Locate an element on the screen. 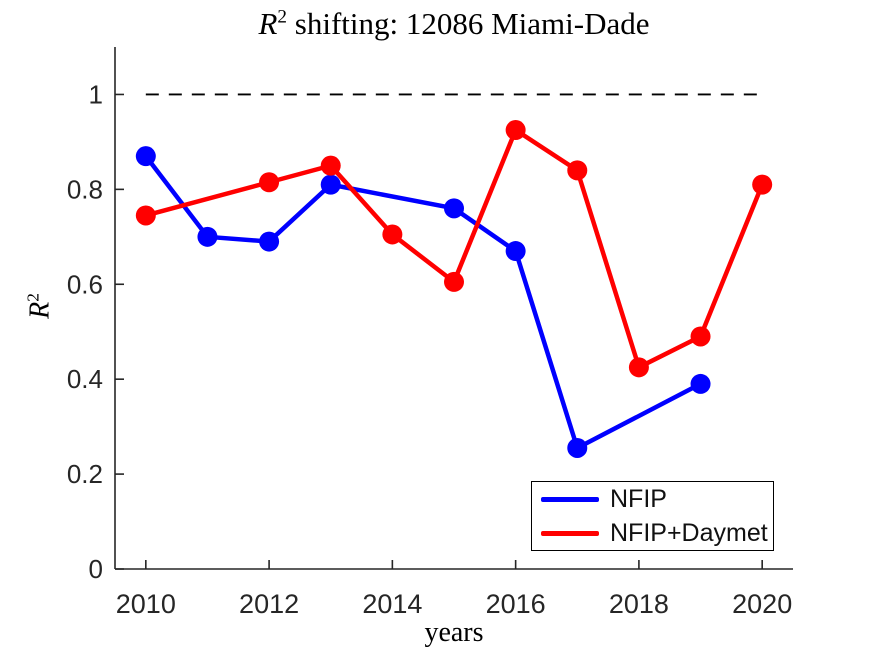  title-math-var: R is located at coordinates (268, 23).